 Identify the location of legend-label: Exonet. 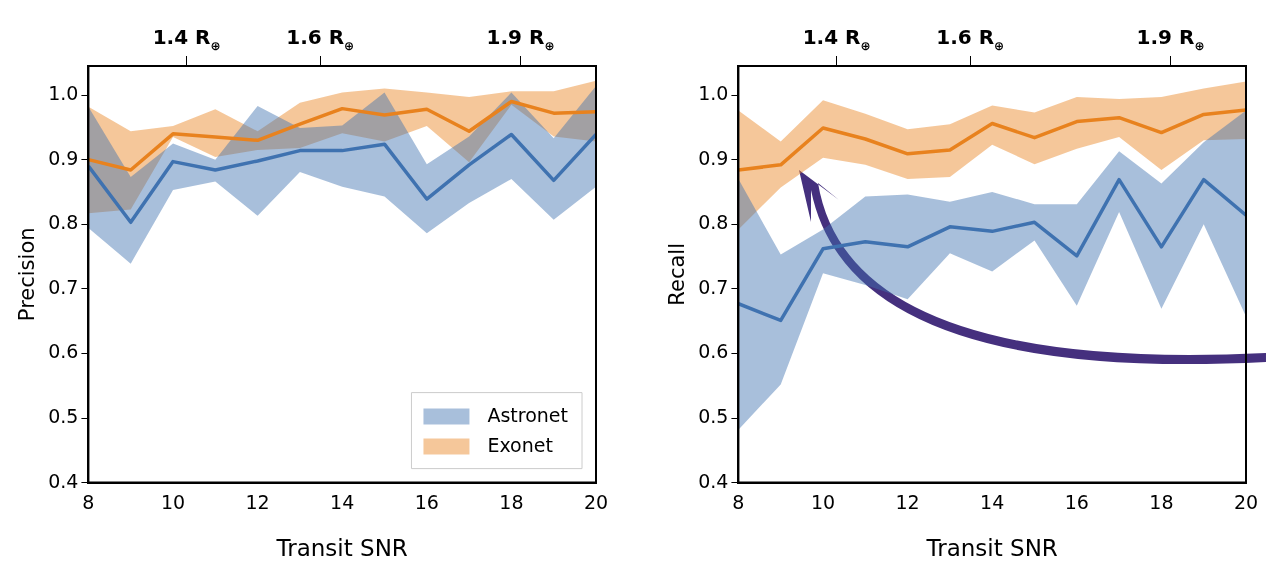
(520, 444).